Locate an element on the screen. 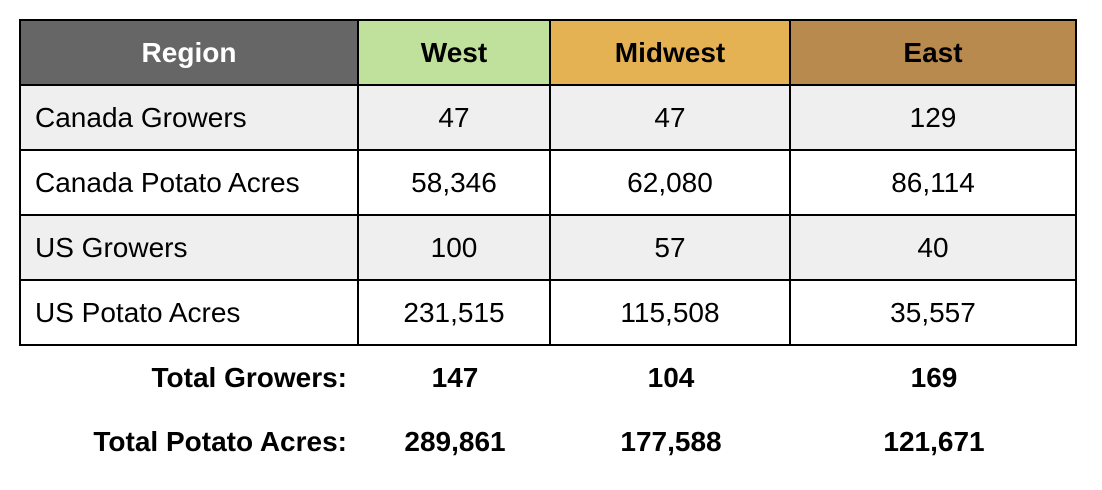 This screenshot has width=1102, height=490. cell-value: 62,080 is located at coordinates (670, 182).